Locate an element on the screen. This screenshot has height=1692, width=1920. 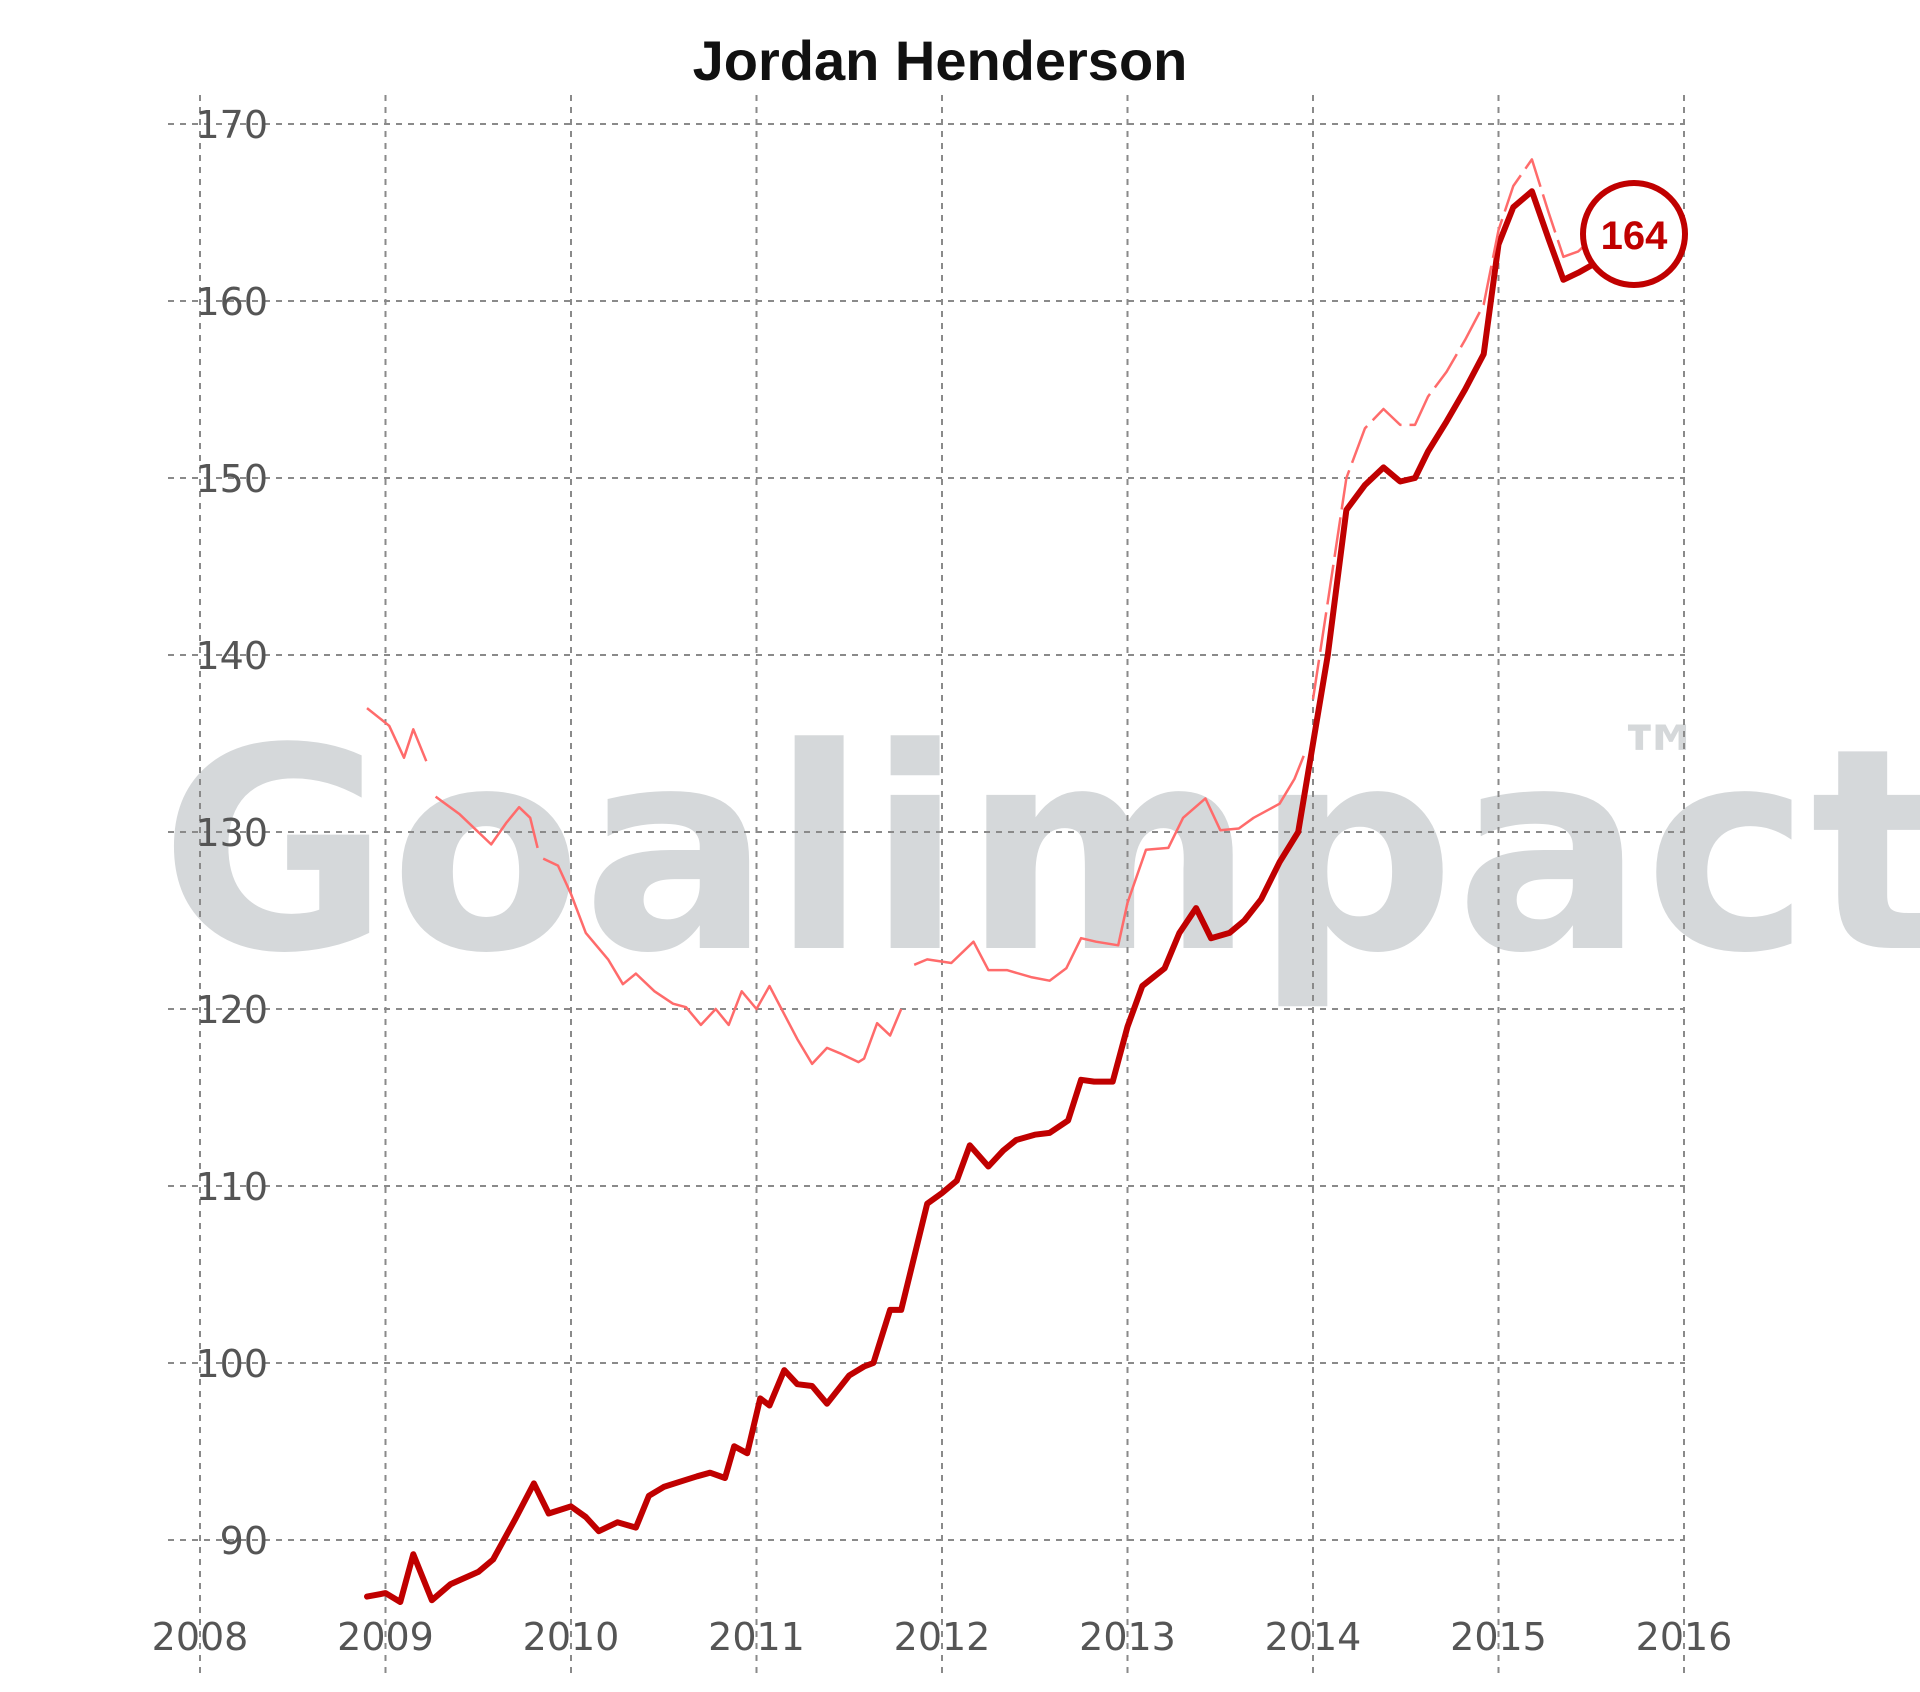
x-tick-label: 2012 is located at coordinates (942, 1637).